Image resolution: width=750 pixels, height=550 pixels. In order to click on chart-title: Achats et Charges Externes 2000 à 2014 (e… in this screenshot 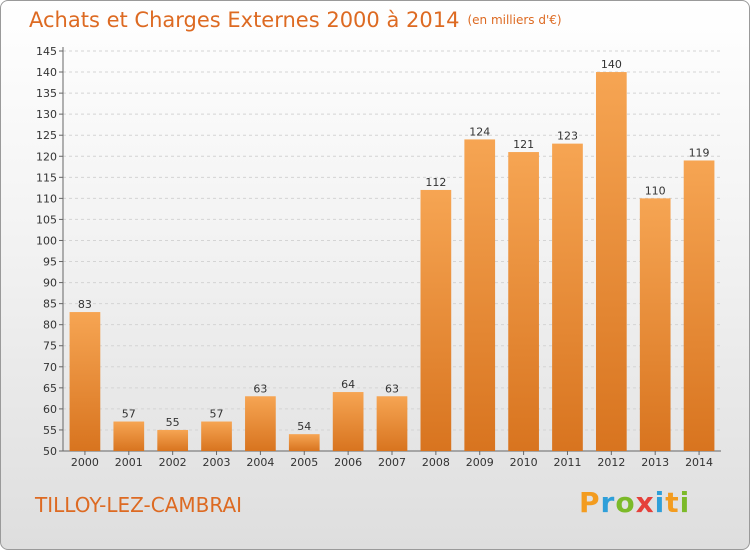, I will do `click(295, 20)`.